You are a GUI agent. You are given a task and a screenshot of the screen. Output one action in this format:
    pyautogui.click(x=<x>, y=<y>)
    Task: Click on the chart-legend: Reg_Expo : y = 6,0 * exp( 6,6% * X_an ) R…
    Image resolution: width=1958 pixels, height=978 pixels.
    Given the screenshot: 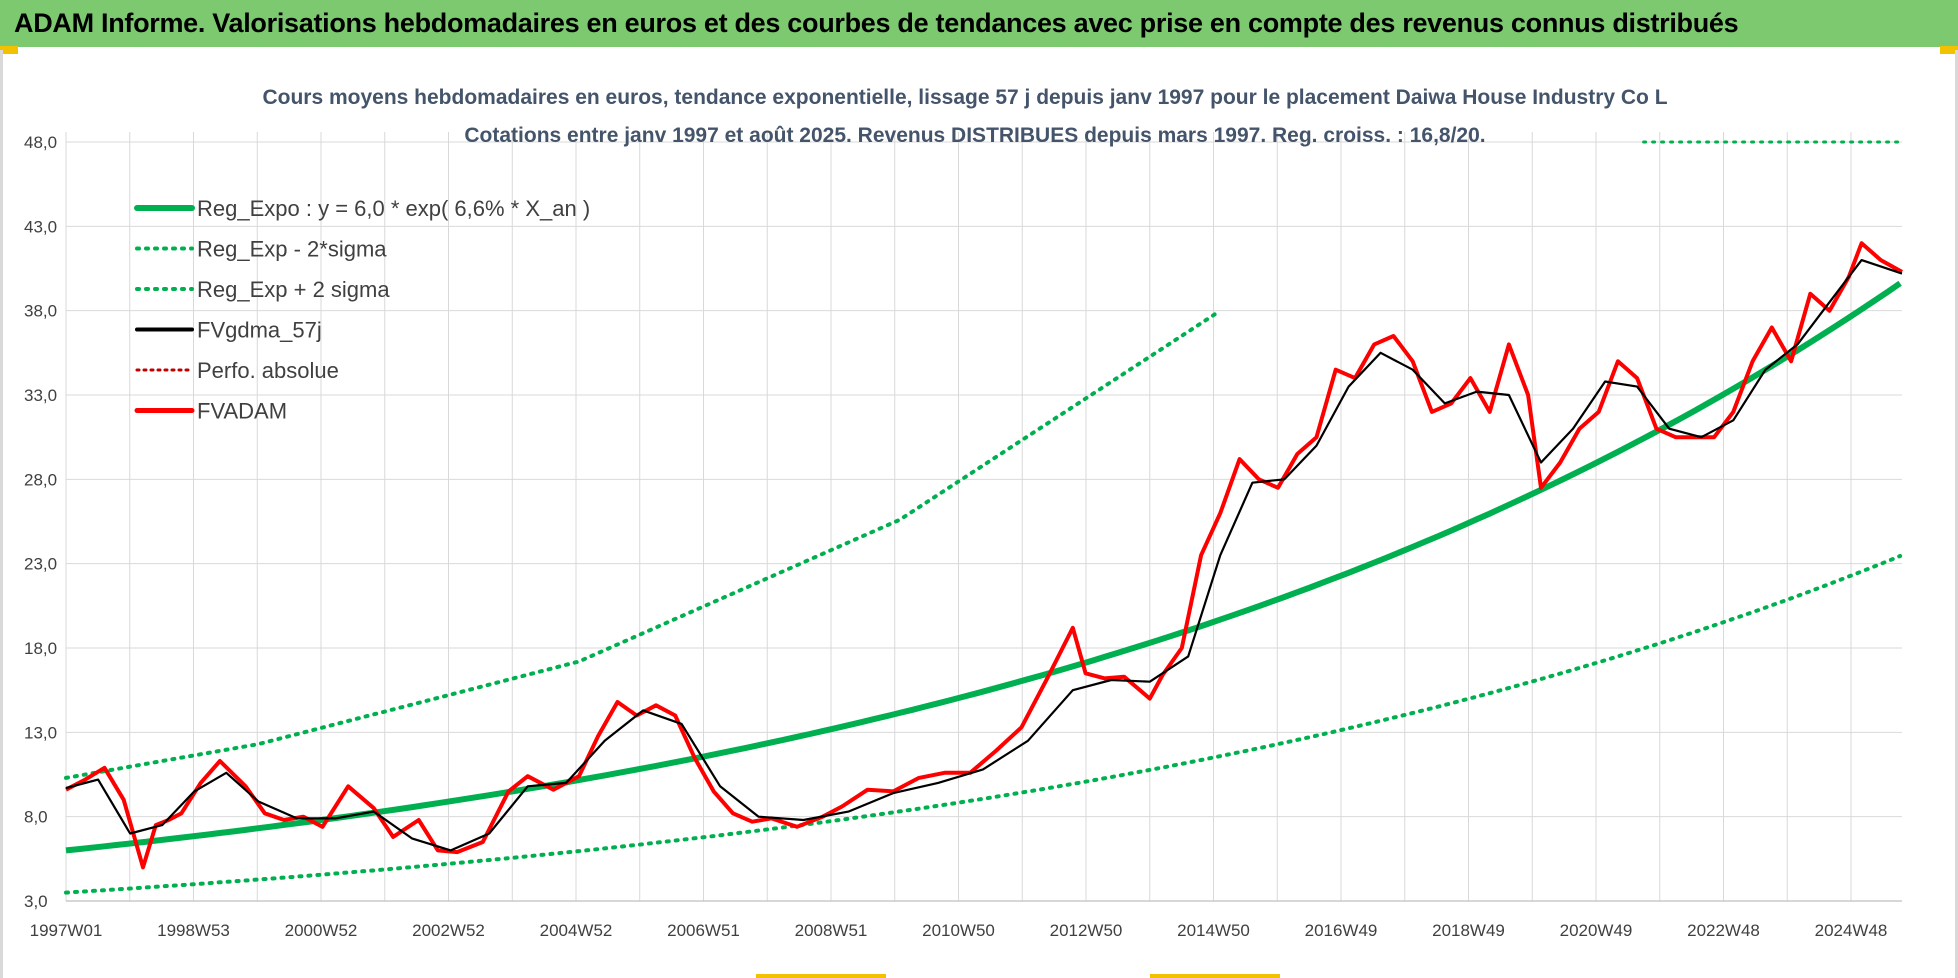 What is the action you would take?
    pyautogui.click(x=362, y=310)
    